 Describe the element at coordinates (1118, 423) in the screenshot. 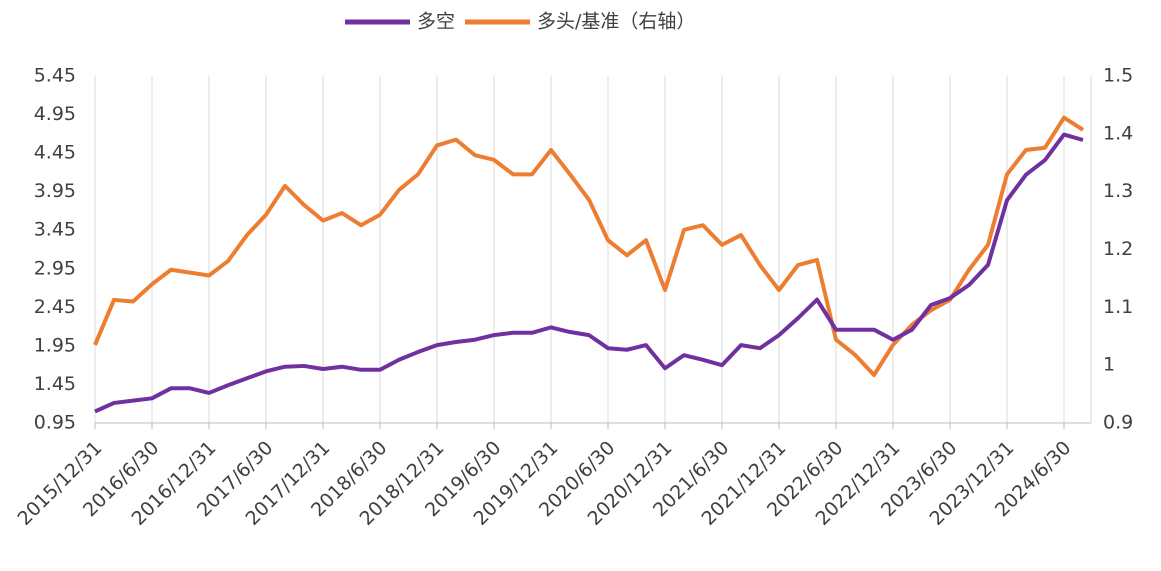

I see `y2-tick-label: 0.9` at that location.